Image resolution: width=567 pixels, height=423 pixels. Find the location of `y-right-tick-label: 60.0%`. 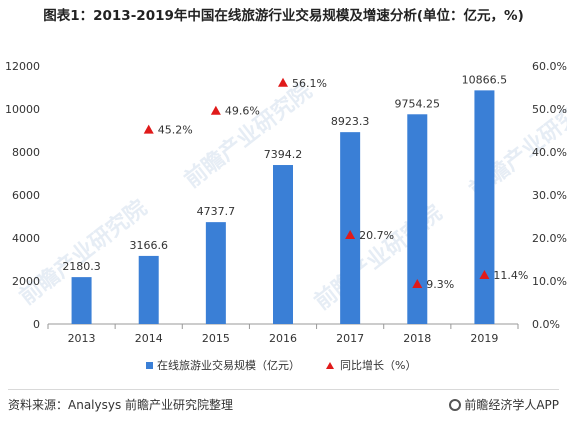

y-right-tick-label: 60.0% is located at coordinates (549, 66).